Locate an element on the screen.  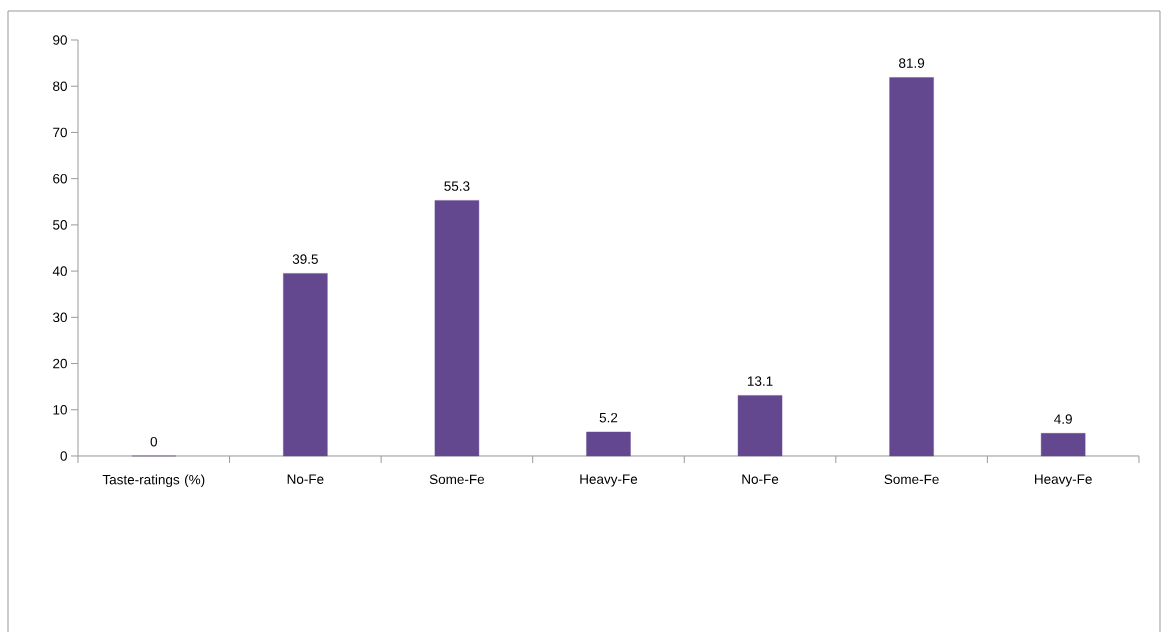
y-tick-label: 30 is located at coordinates (59, 317).